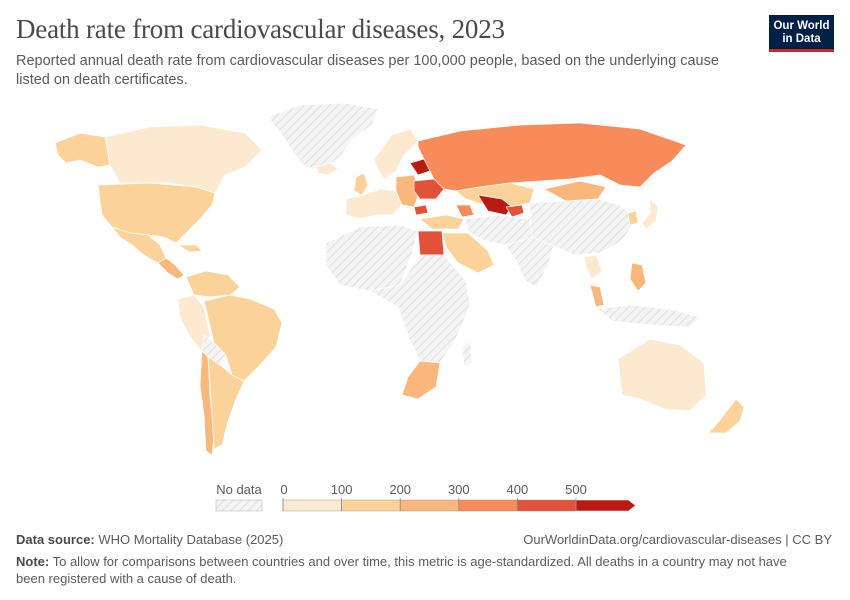  I want to click on region-scandinavia, so click(396, 154).